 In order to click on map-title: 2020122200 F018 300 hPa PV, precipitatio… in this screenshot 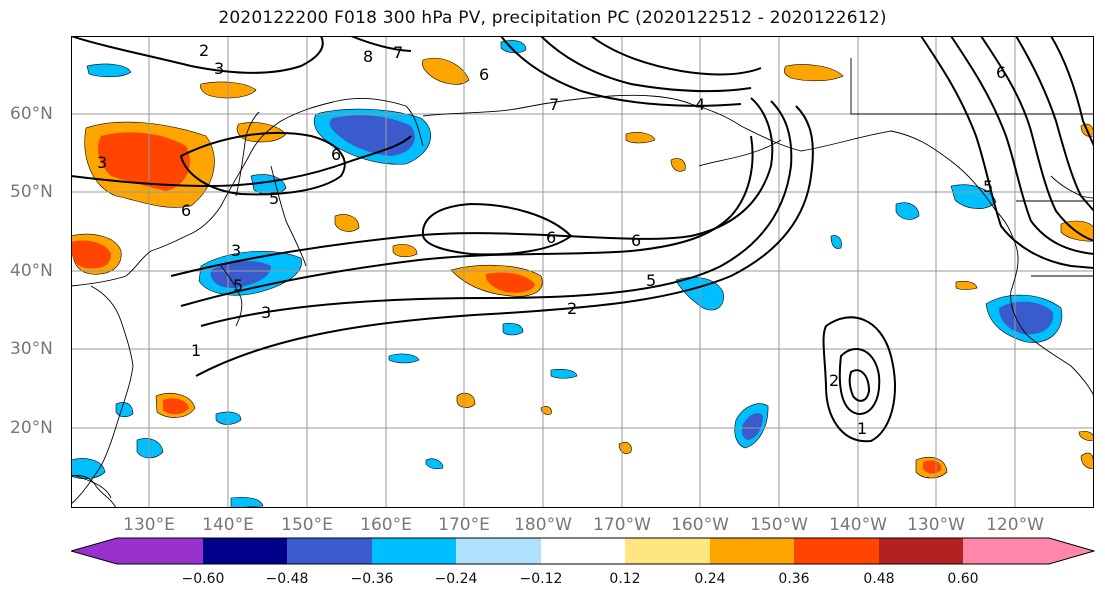, I will do `click(552, 18)`.